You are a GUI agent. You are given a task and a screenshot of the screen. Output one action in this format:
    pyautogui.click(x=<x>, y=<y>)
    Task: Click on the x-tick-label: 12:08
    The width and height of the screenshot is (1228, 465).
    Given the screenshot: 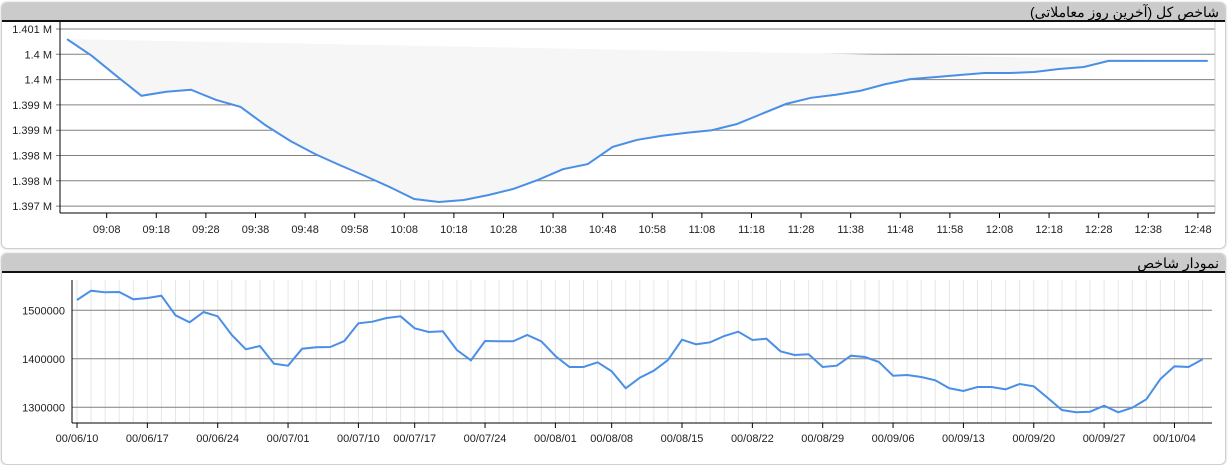 What is the action you would take?
    pyautogui.click(x=1000, y=230)
    